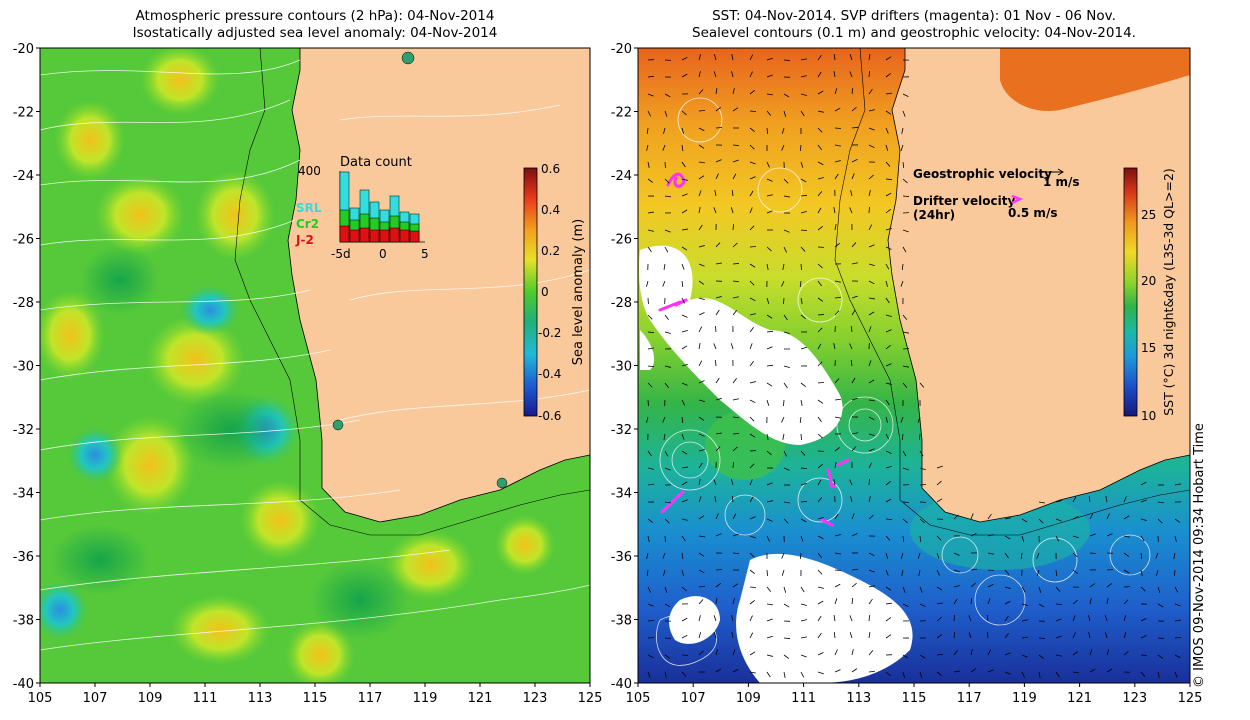 The image size is (1250, 720). What do you see at coordinates (1148, 416) in the screenshot?
I see `sst-tick-3: 10` at bounding box center [1148, 416].